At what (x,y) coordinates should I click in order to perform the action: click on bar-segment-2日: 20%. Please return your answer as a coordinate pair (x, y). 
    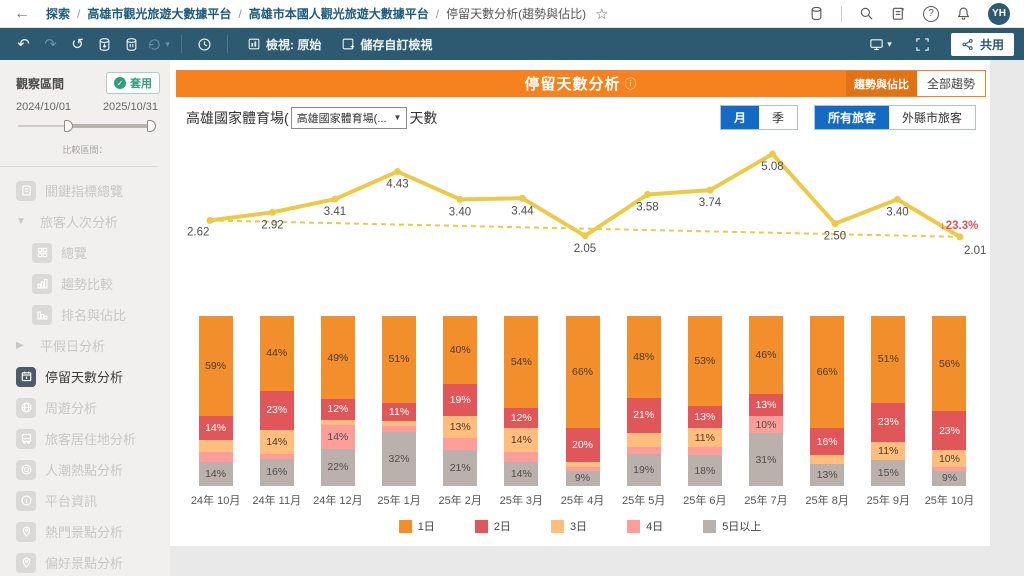
    Looking at the image, I should click on (582, 445).